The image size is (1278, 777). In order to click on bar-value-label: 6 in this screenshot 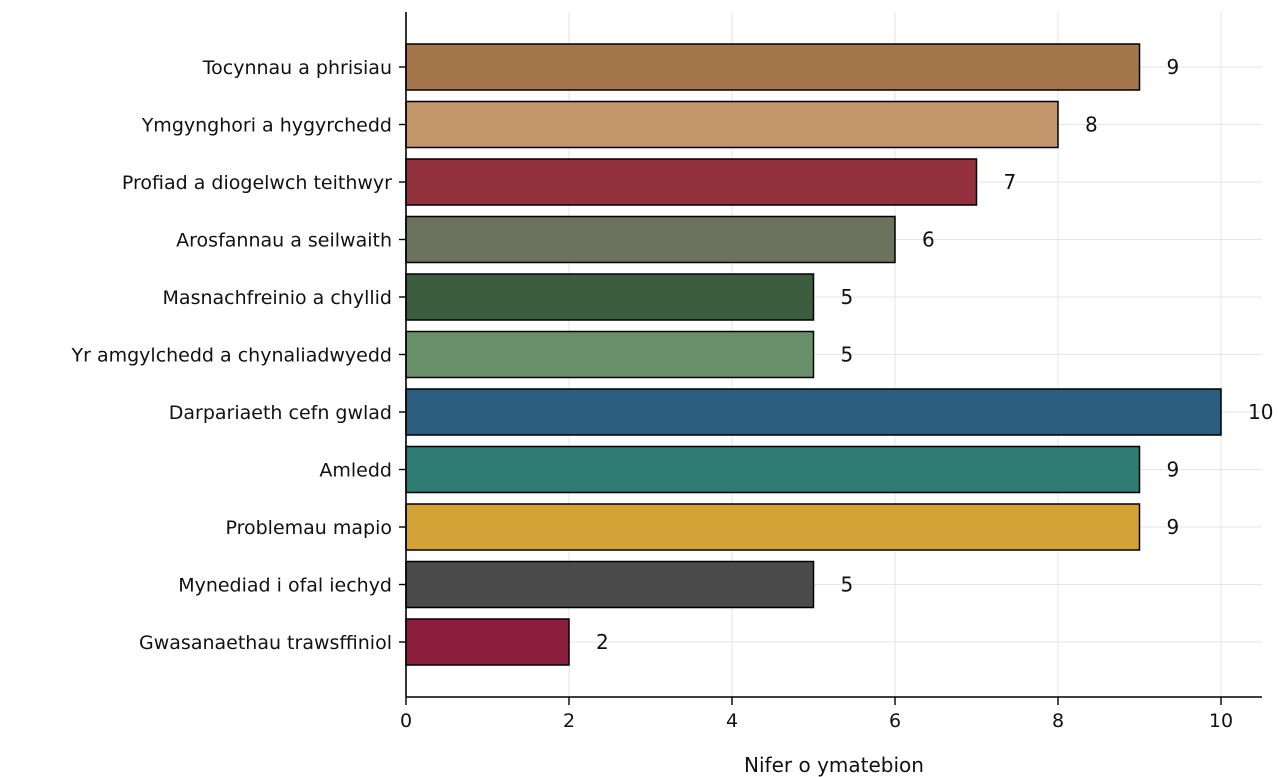, I will do `click(928, 240)`.